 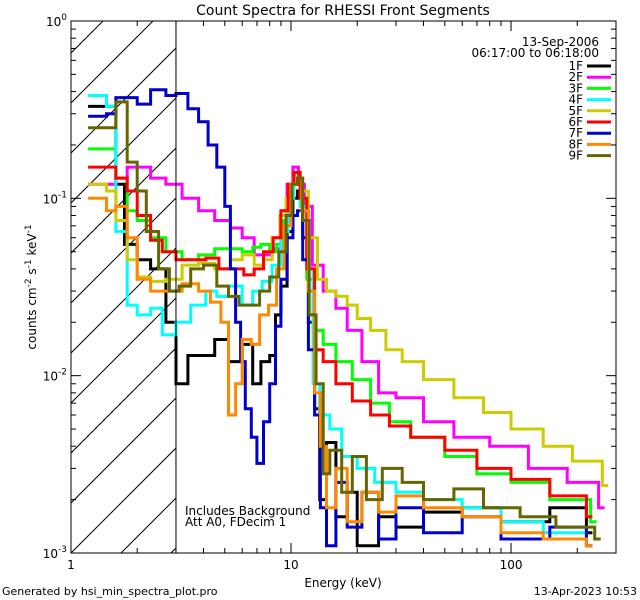 I want to click on chart-title: Count Spectra for RHESSI Front Segments, so click(x=343, y=11).